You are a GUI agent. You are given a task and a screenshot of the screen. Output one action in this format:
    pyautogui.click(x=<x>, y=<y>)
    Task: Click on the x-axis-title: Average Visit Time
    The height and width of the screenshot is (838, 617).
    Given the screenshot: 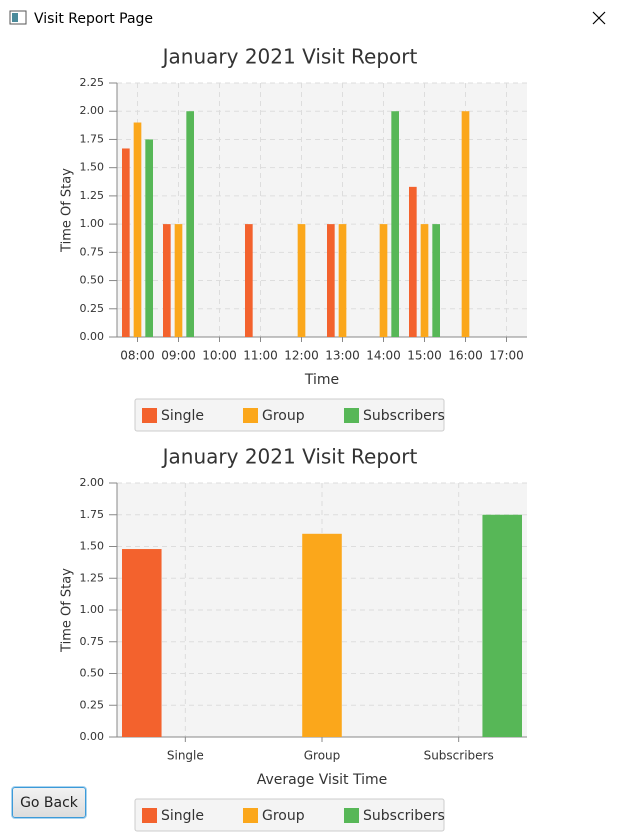 What is the action you would take?
    pyautogui.click(x=322, y=780)
    